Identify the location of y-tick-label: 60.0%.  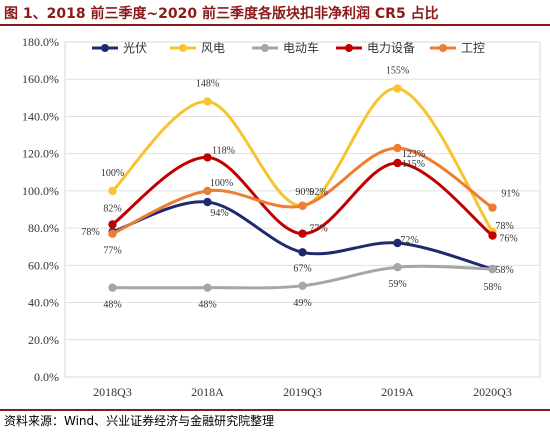
(43, 265).